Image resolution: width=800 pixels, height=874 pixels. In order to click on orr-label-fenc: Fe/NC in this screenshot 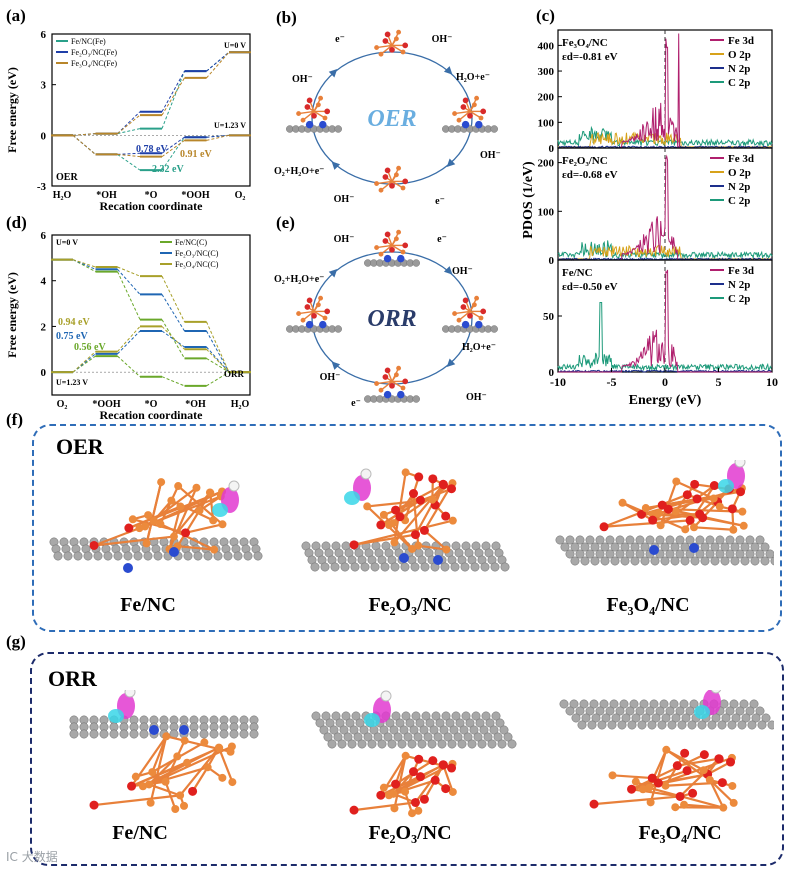, I will do `click(140, 833)`.